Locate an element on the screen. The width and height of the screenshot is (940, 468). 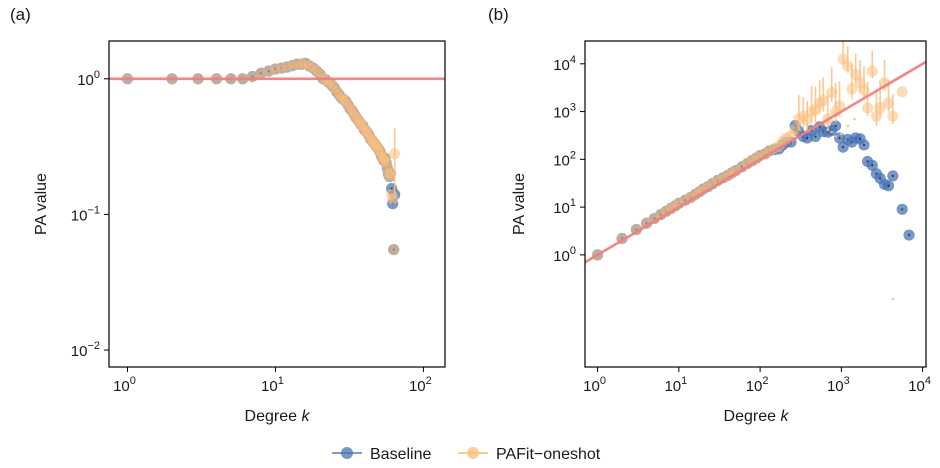
legend-item-baseline: Baseline is located at coordinates (381, 454).